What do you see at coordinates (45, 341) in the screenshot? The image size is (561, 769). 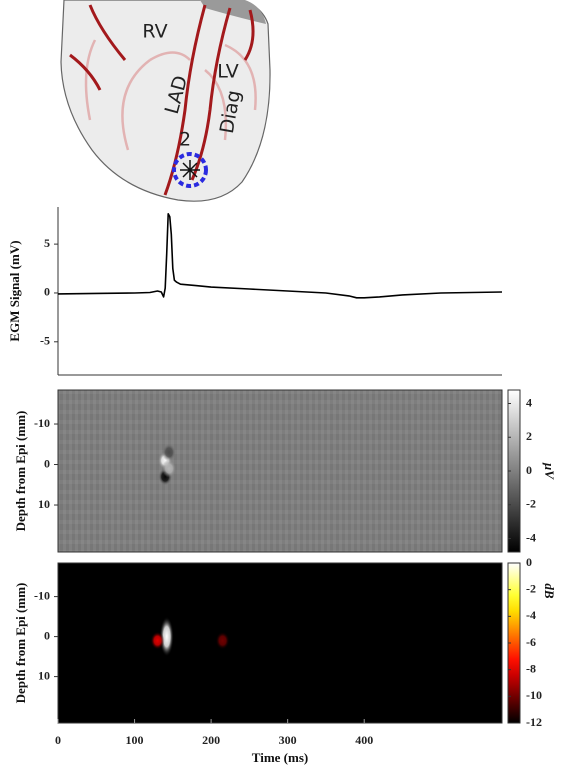 I see `y-tick-label: -5` at bounding box center [45, 341].